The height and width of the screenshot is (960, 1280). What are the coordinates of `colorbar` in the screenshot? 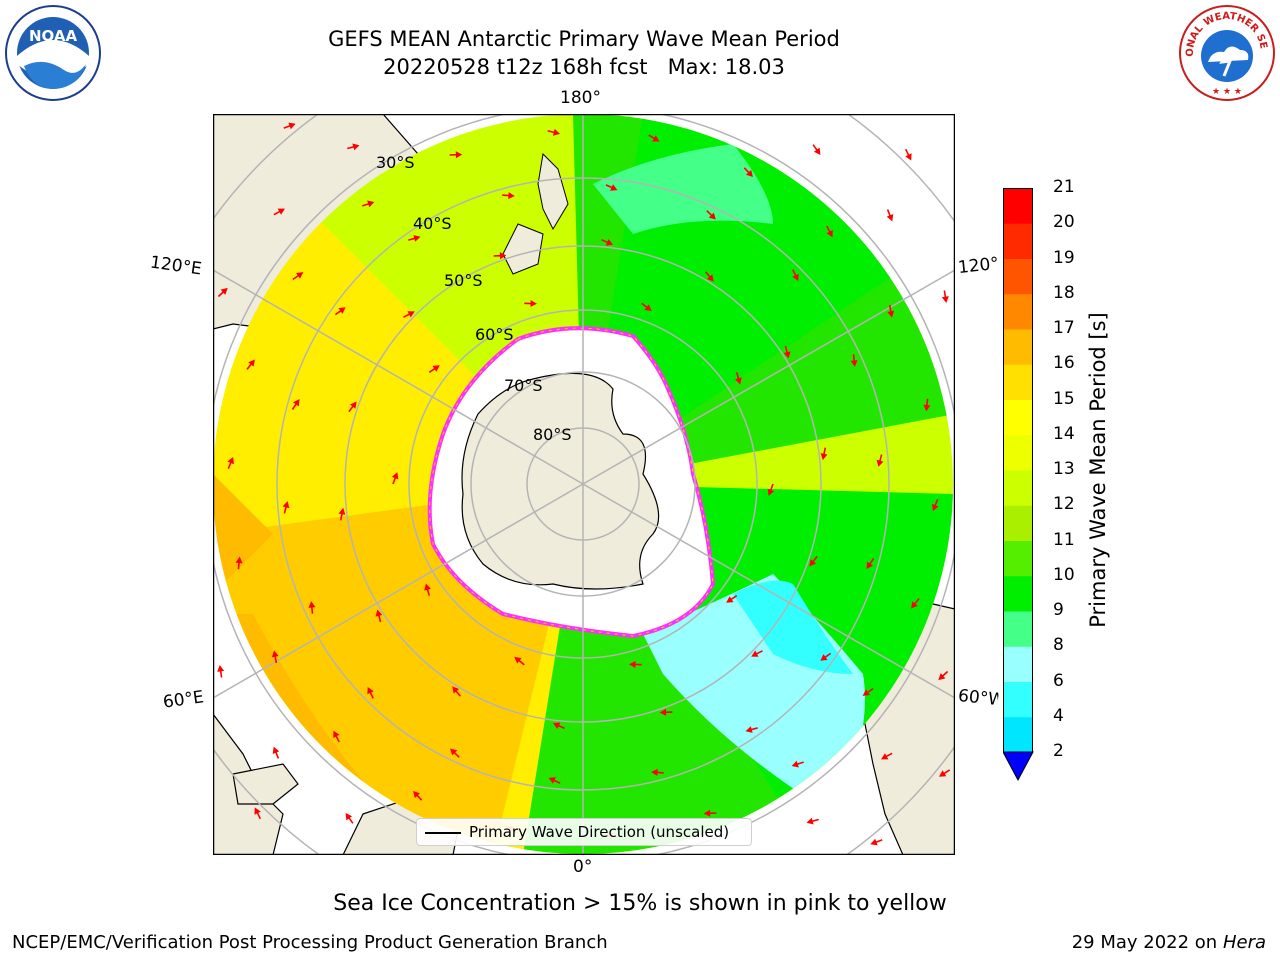 It's located at (1018, 485).